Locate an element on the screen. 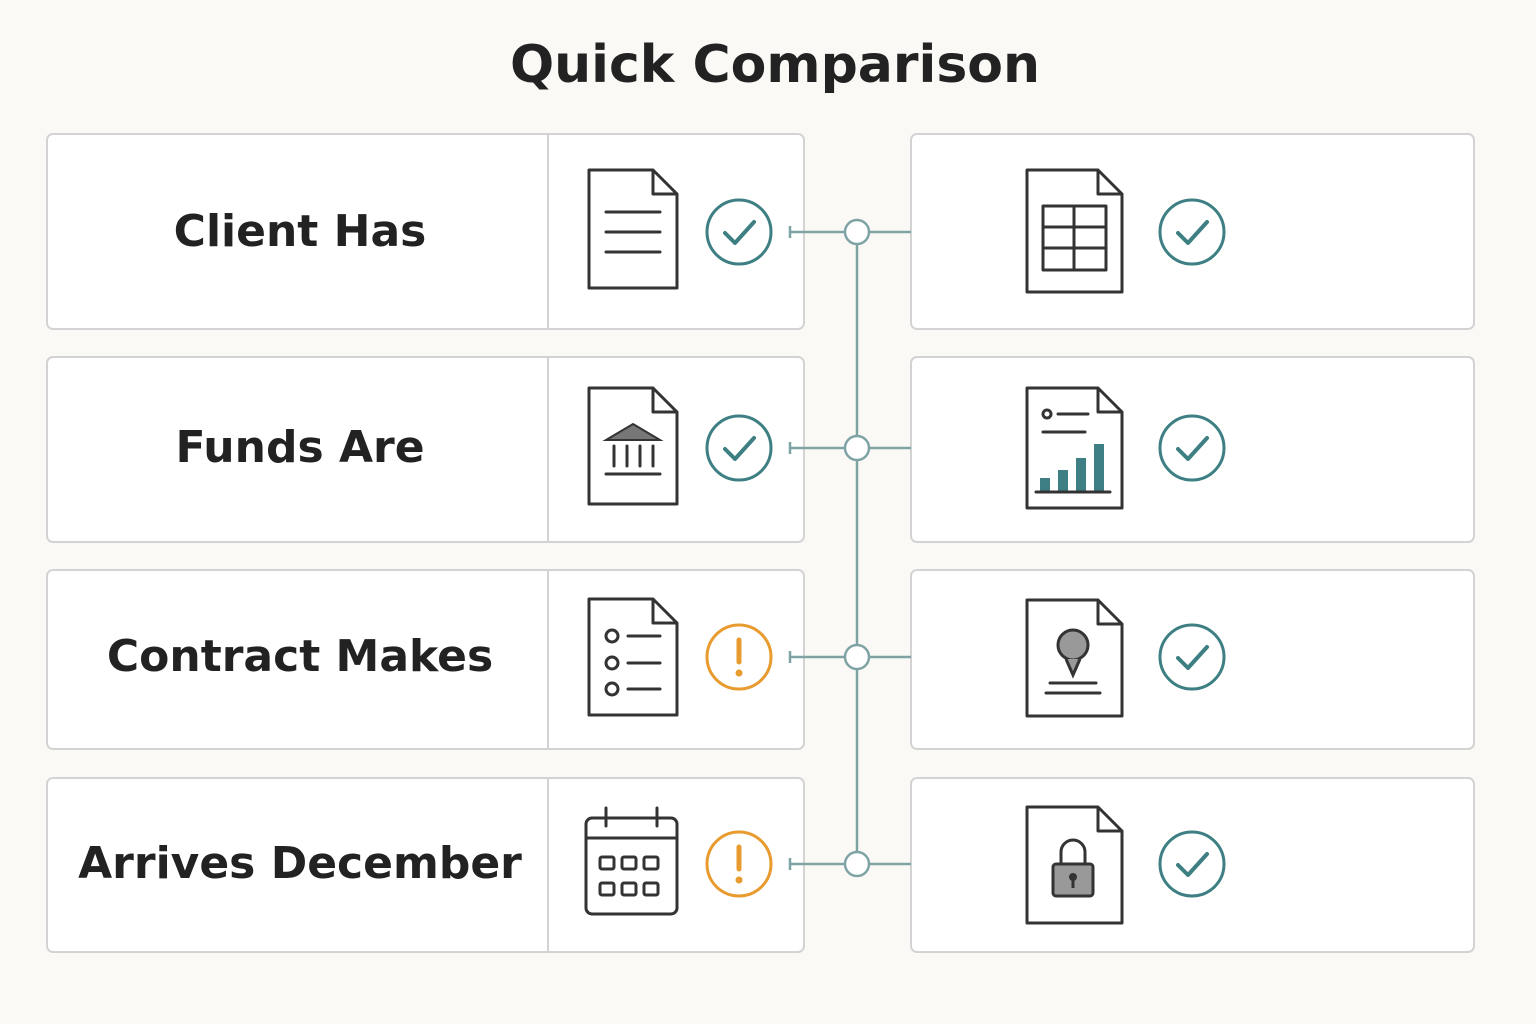 This screenshot has width=1536, height=1024. row-label: Arrives December is located at coordinates (300, 863).